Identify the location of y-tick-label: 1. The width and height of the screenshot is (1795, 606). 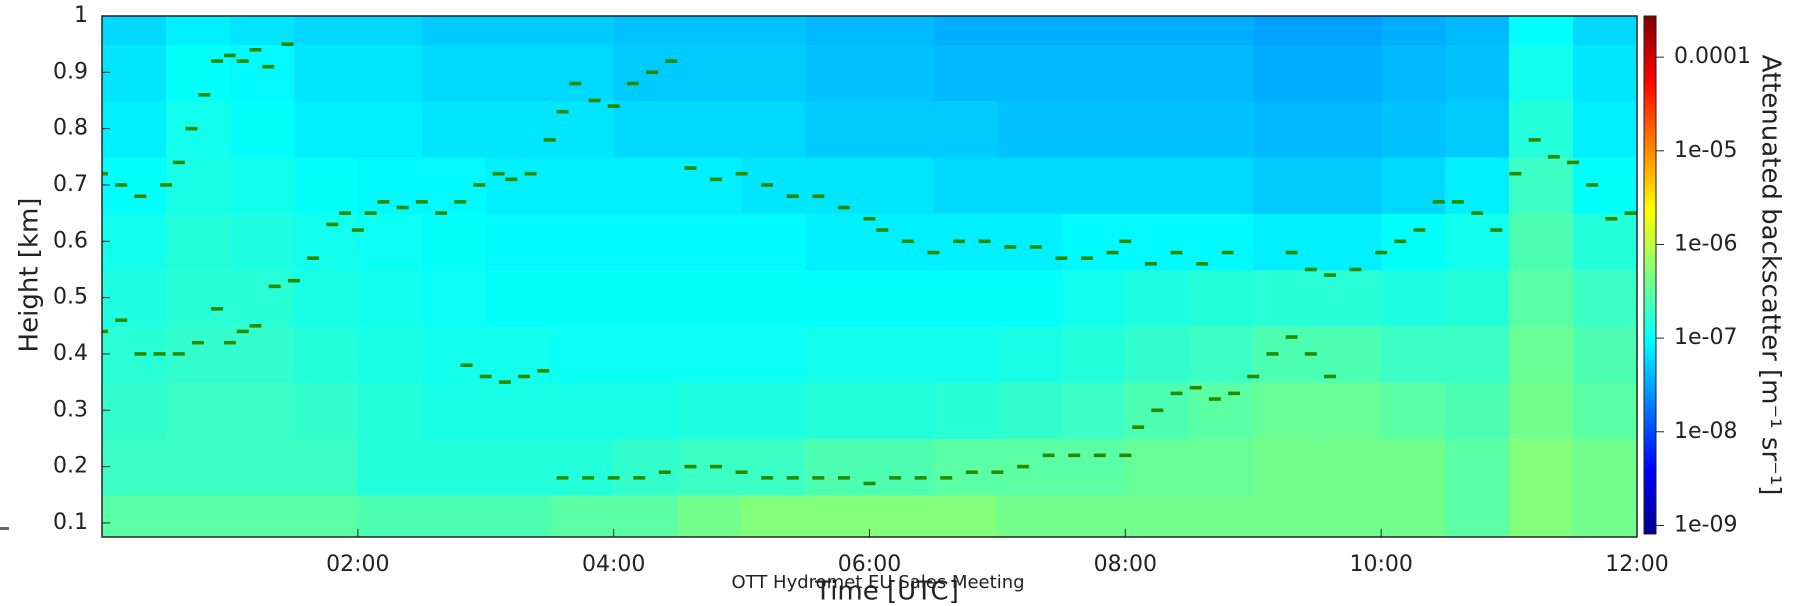
(81, 15).